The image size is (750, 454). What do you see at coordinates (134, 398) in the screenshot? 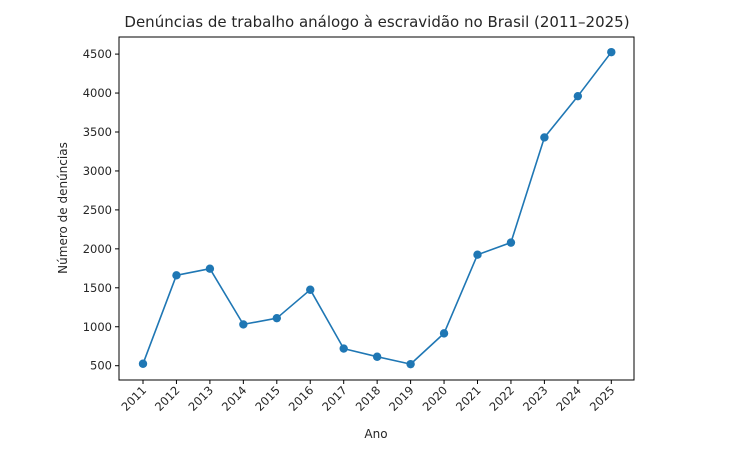
I see `x-tick-label: 2011` at bounding box center [134, 398].